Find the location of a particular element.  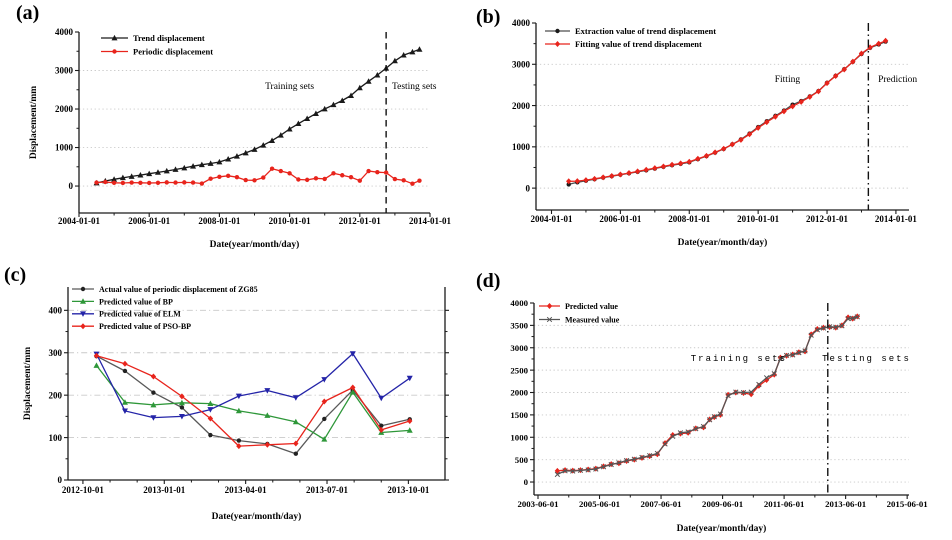

svg-text: Periodic displacement is located at coordinates (173, 51).